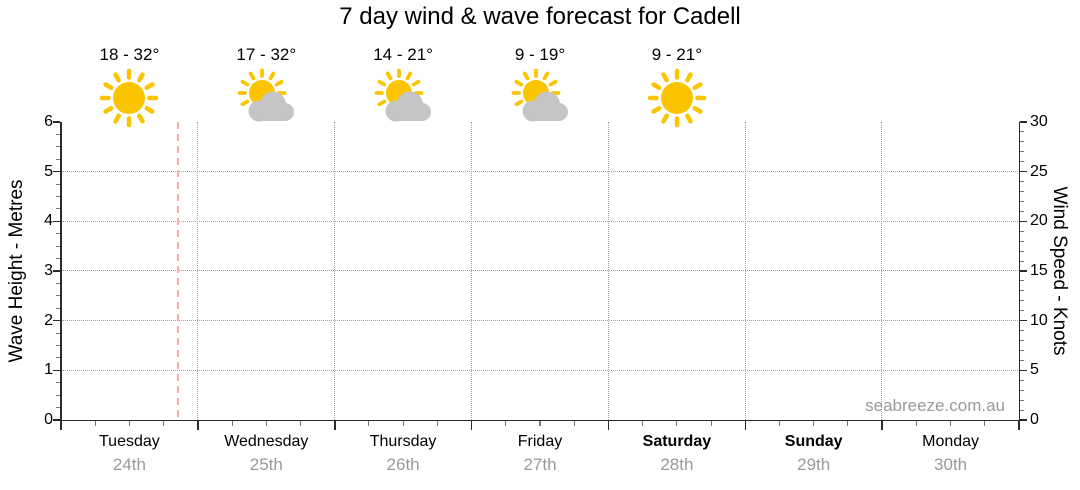  What do you see at coordinates (540, 464) in the screenshot?
I see `date-label: 27th` at bounding box center [540, 464].